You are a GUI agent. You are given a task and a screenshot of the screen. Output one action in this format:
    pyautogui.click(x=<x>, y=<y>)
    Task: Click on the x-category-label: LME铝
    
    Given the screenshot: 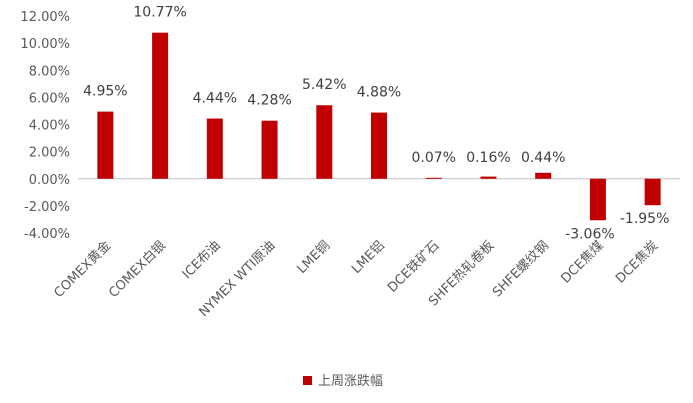 What is the action you would take?
    pyautogui.click(x=368, y=257)
    